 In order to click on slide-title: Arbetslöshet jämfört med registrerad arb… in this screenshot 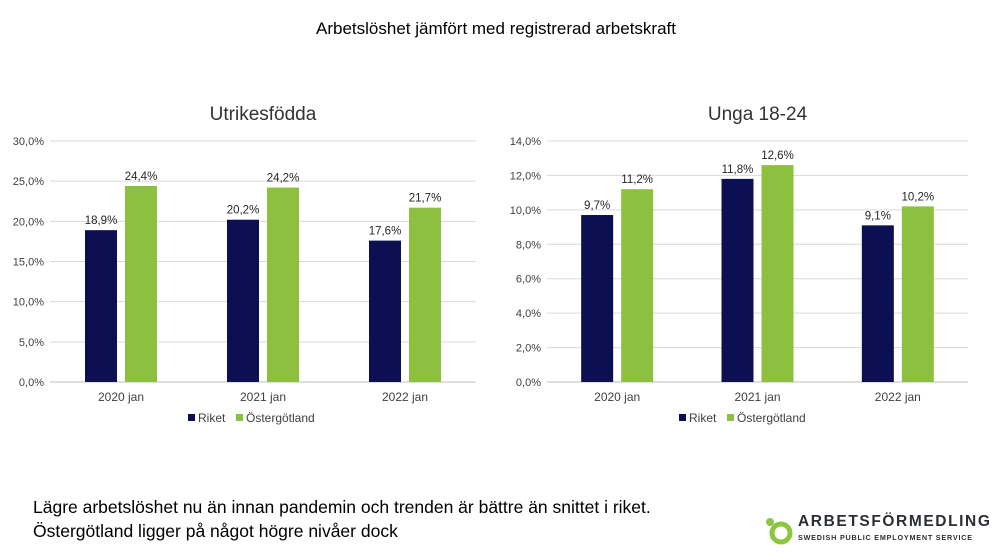, I will do `click(496, 28)`.